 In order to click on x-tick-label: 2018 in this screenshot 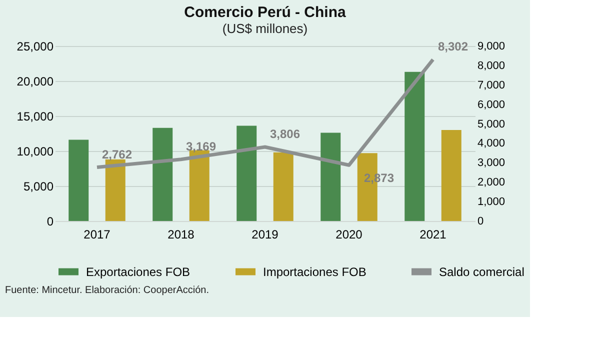, I will do `click(181, 235)`.